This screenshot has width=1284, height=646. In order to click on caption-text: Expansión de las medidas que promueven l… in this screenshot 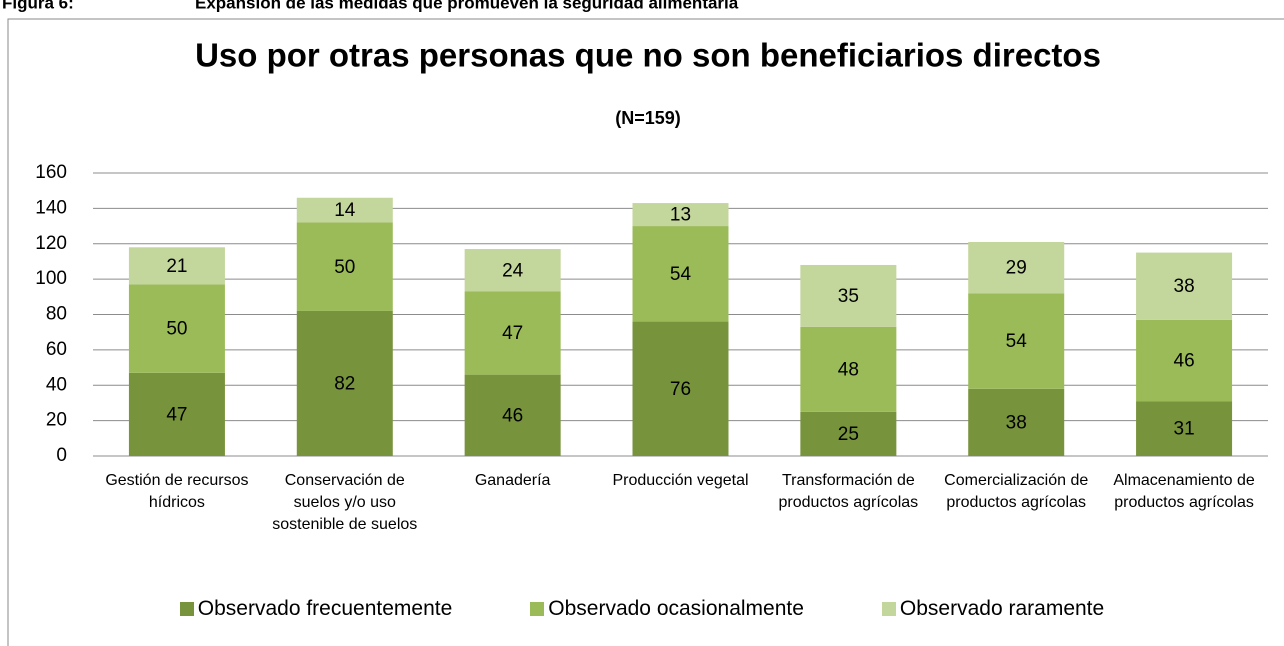, I will do `click(467, 6)`.